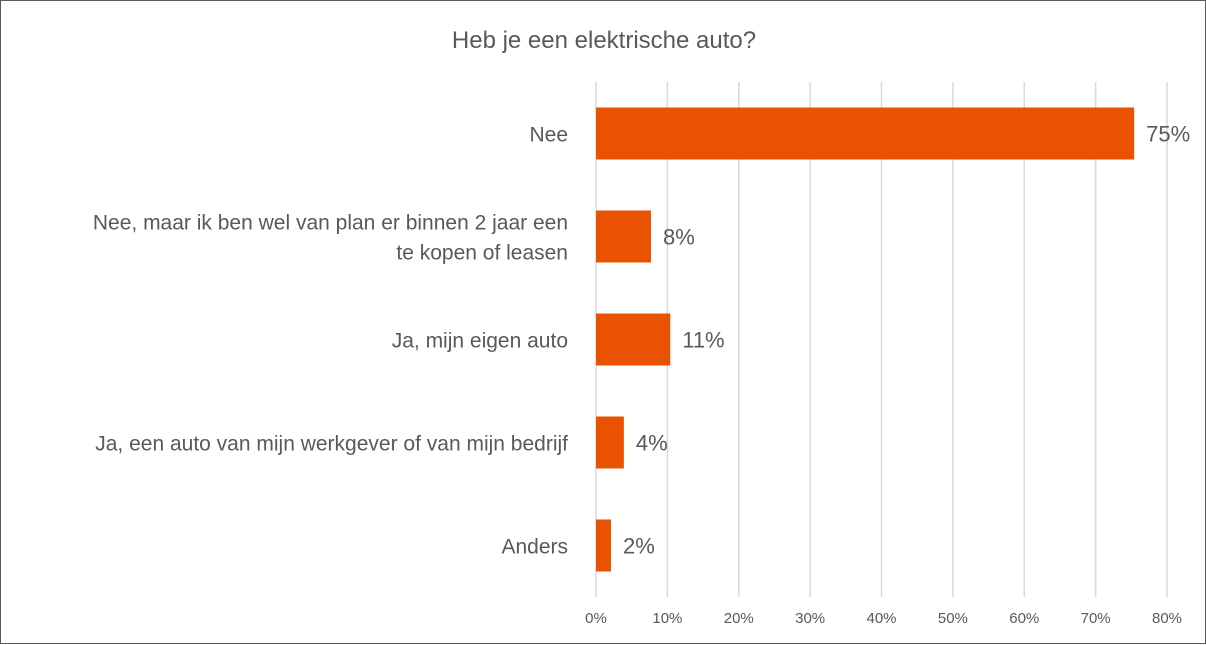 The height and width of the screenshot is (645, 1206). I want to click on chart-title: Heb je een elektrische auto?, so click(604, 40).